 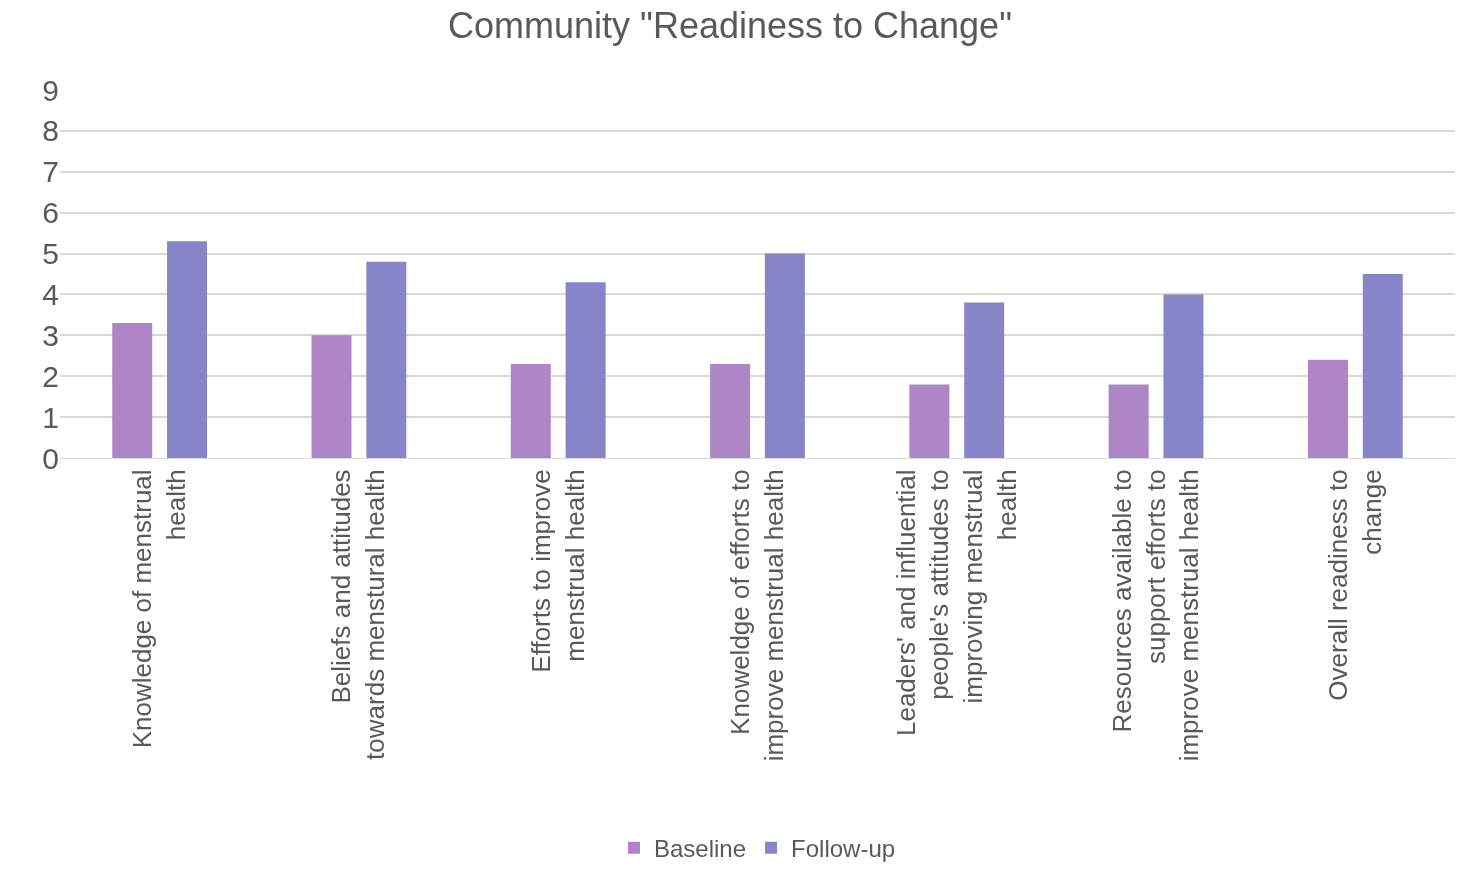 What do you see at coordinates (50, 90) in the screenshot?
I see `y-tick-label: 9` at bounding box center [50, 90].